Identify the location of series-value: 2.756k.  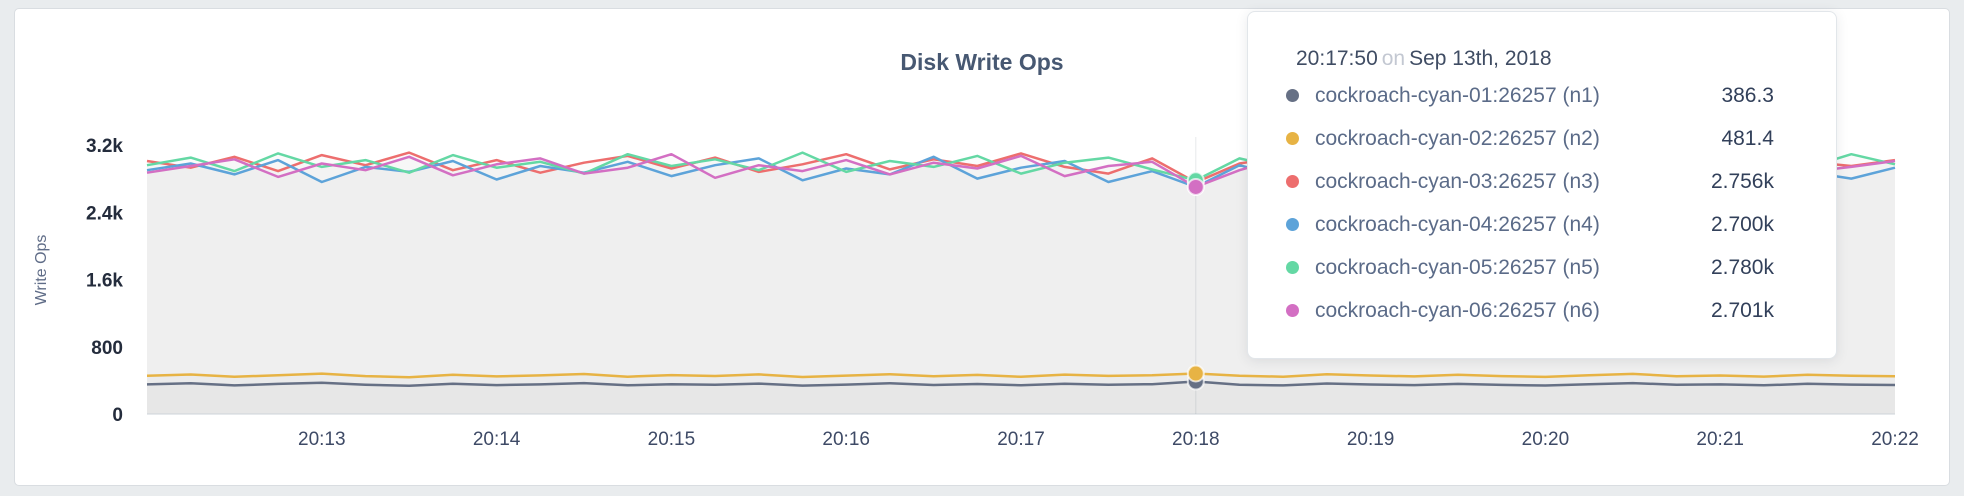
(1742, 181).